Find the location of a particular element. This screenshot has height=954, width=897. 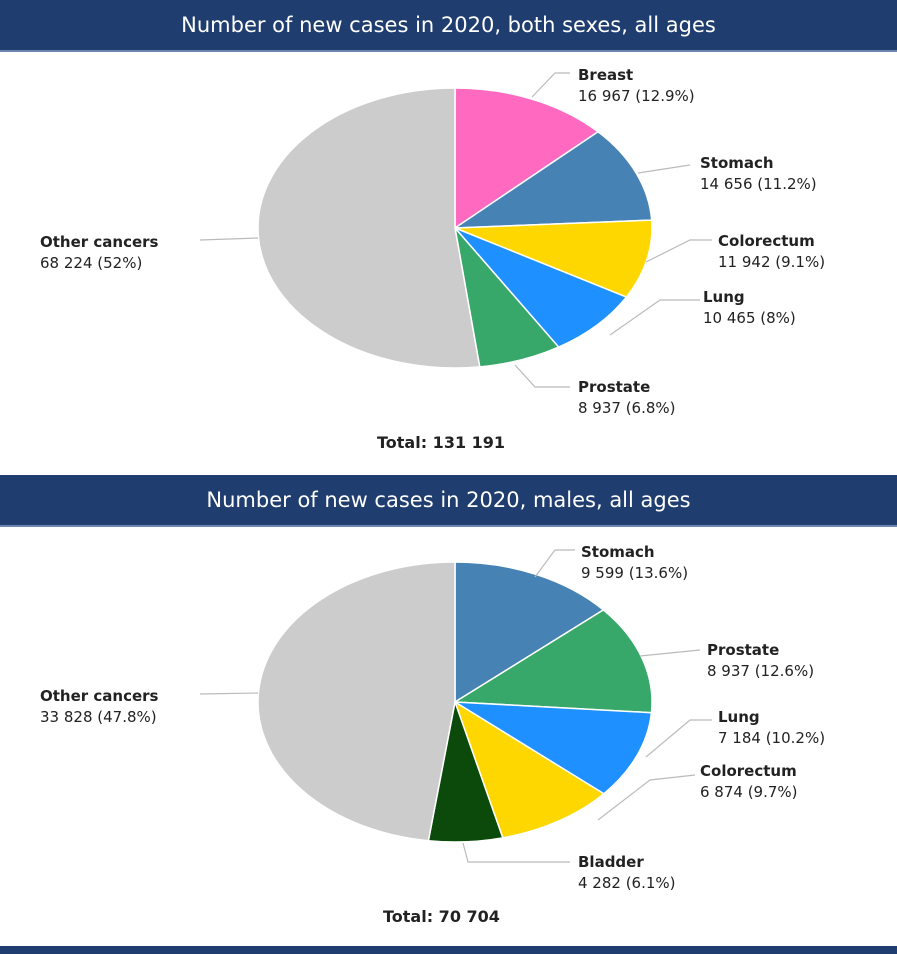

total-males: Total: 70 704 is located at coordinates (441, 916).